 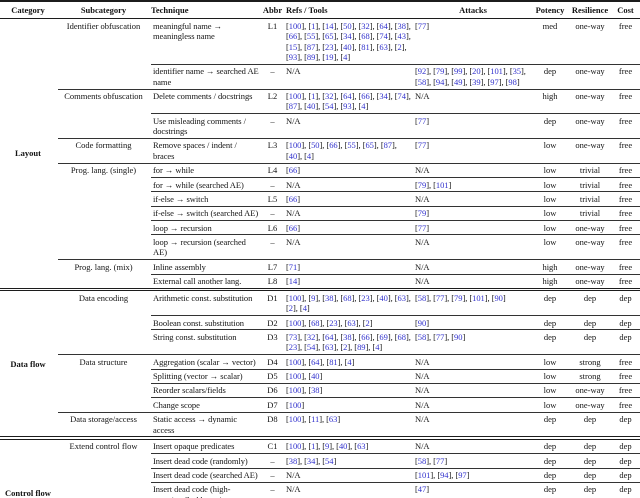 What do you see at coordinates (383, 336) in the screenshot?
I see `citation-link: 69` at bounding box center [383, 336].